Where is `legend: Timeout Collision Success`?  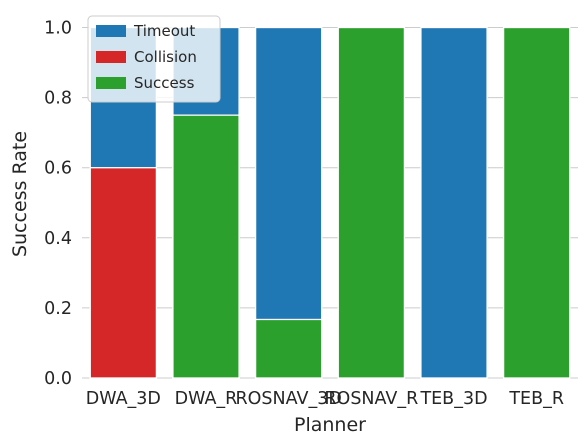
legend: Timeout Collision Success is located at coordinates (154, 59).